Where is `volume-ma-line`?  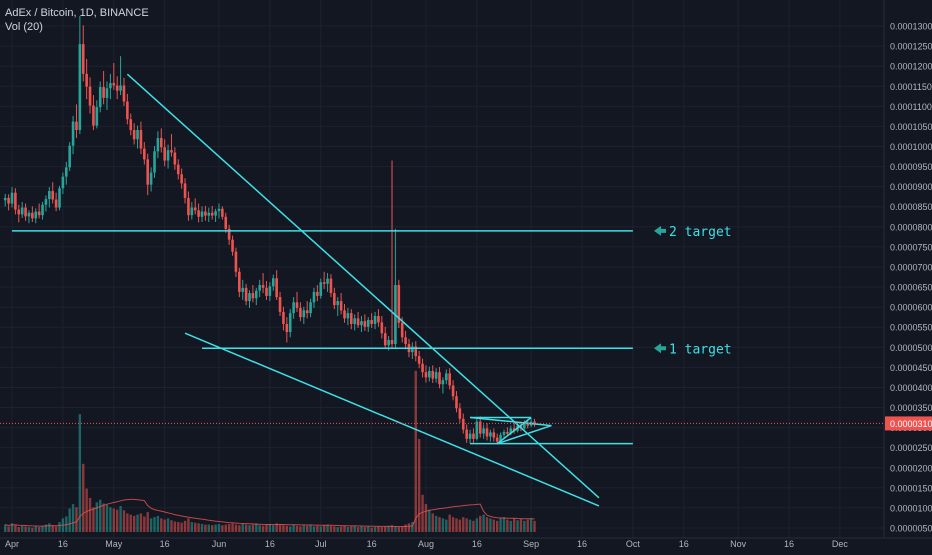 volume-ma-line is located at coordinates (270, 512).